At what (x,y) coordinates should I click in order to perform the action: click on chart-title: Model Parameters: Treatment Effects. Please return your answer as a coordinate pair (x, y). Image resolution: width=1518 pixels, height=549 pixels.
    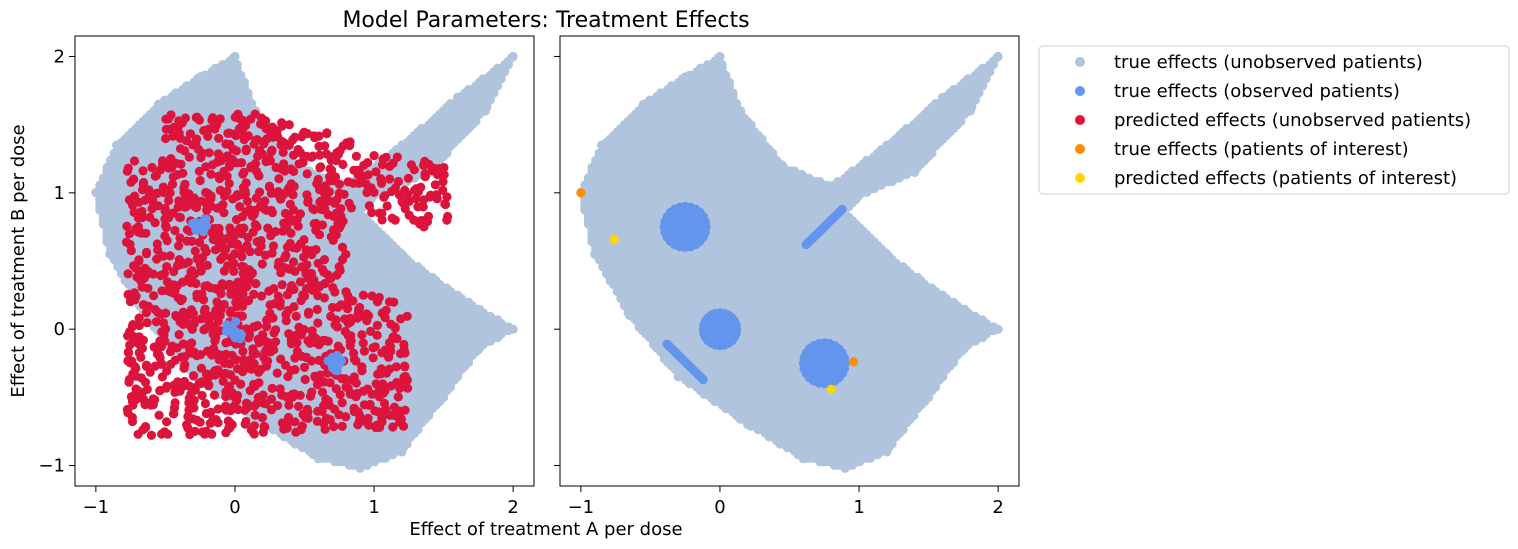
    Looking at the image, I should click on (545, 20).